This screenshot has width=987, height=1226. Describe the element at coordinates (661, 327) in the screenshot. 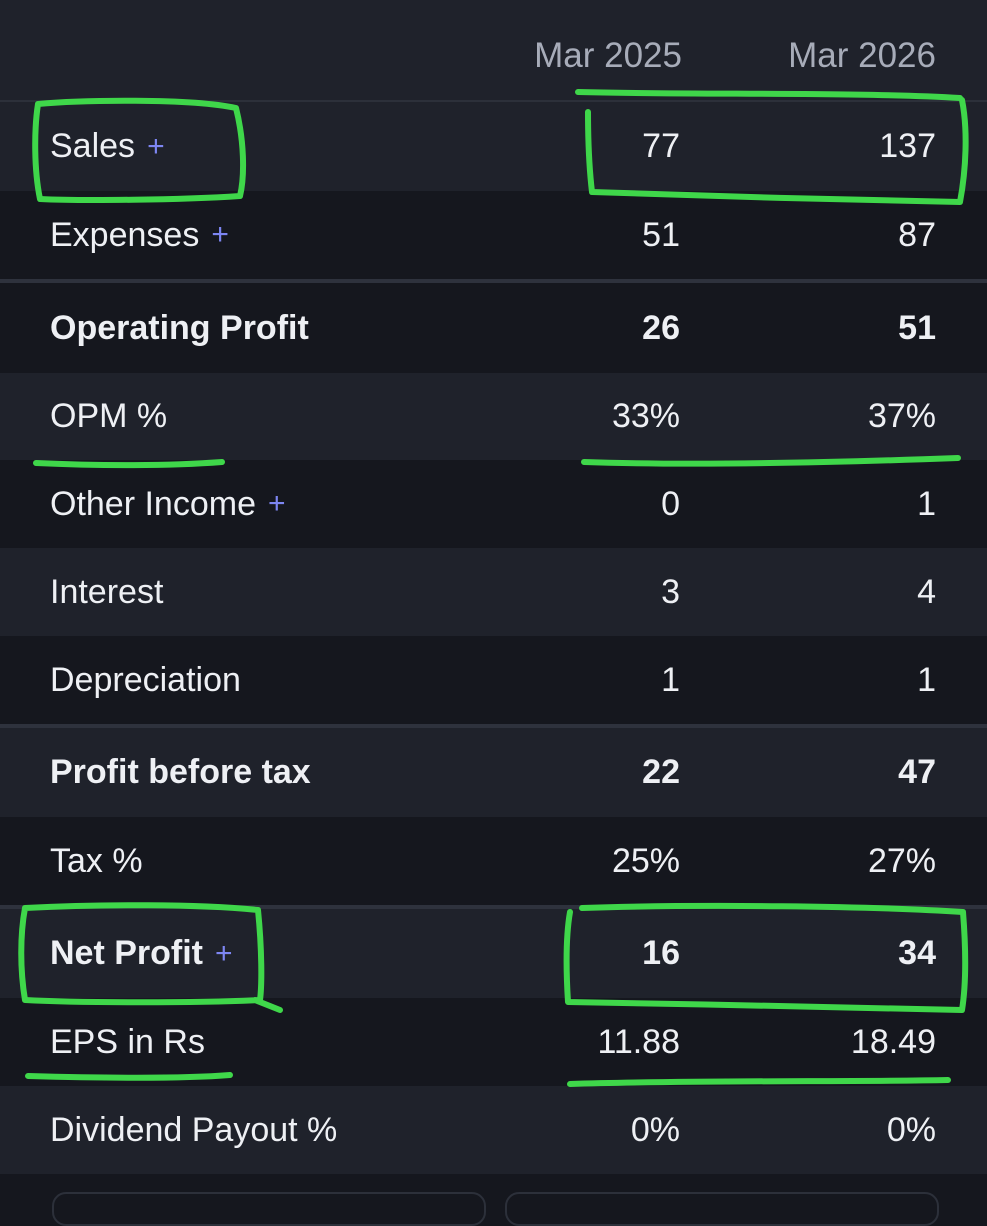

I see `cell-value: 26` at that location.